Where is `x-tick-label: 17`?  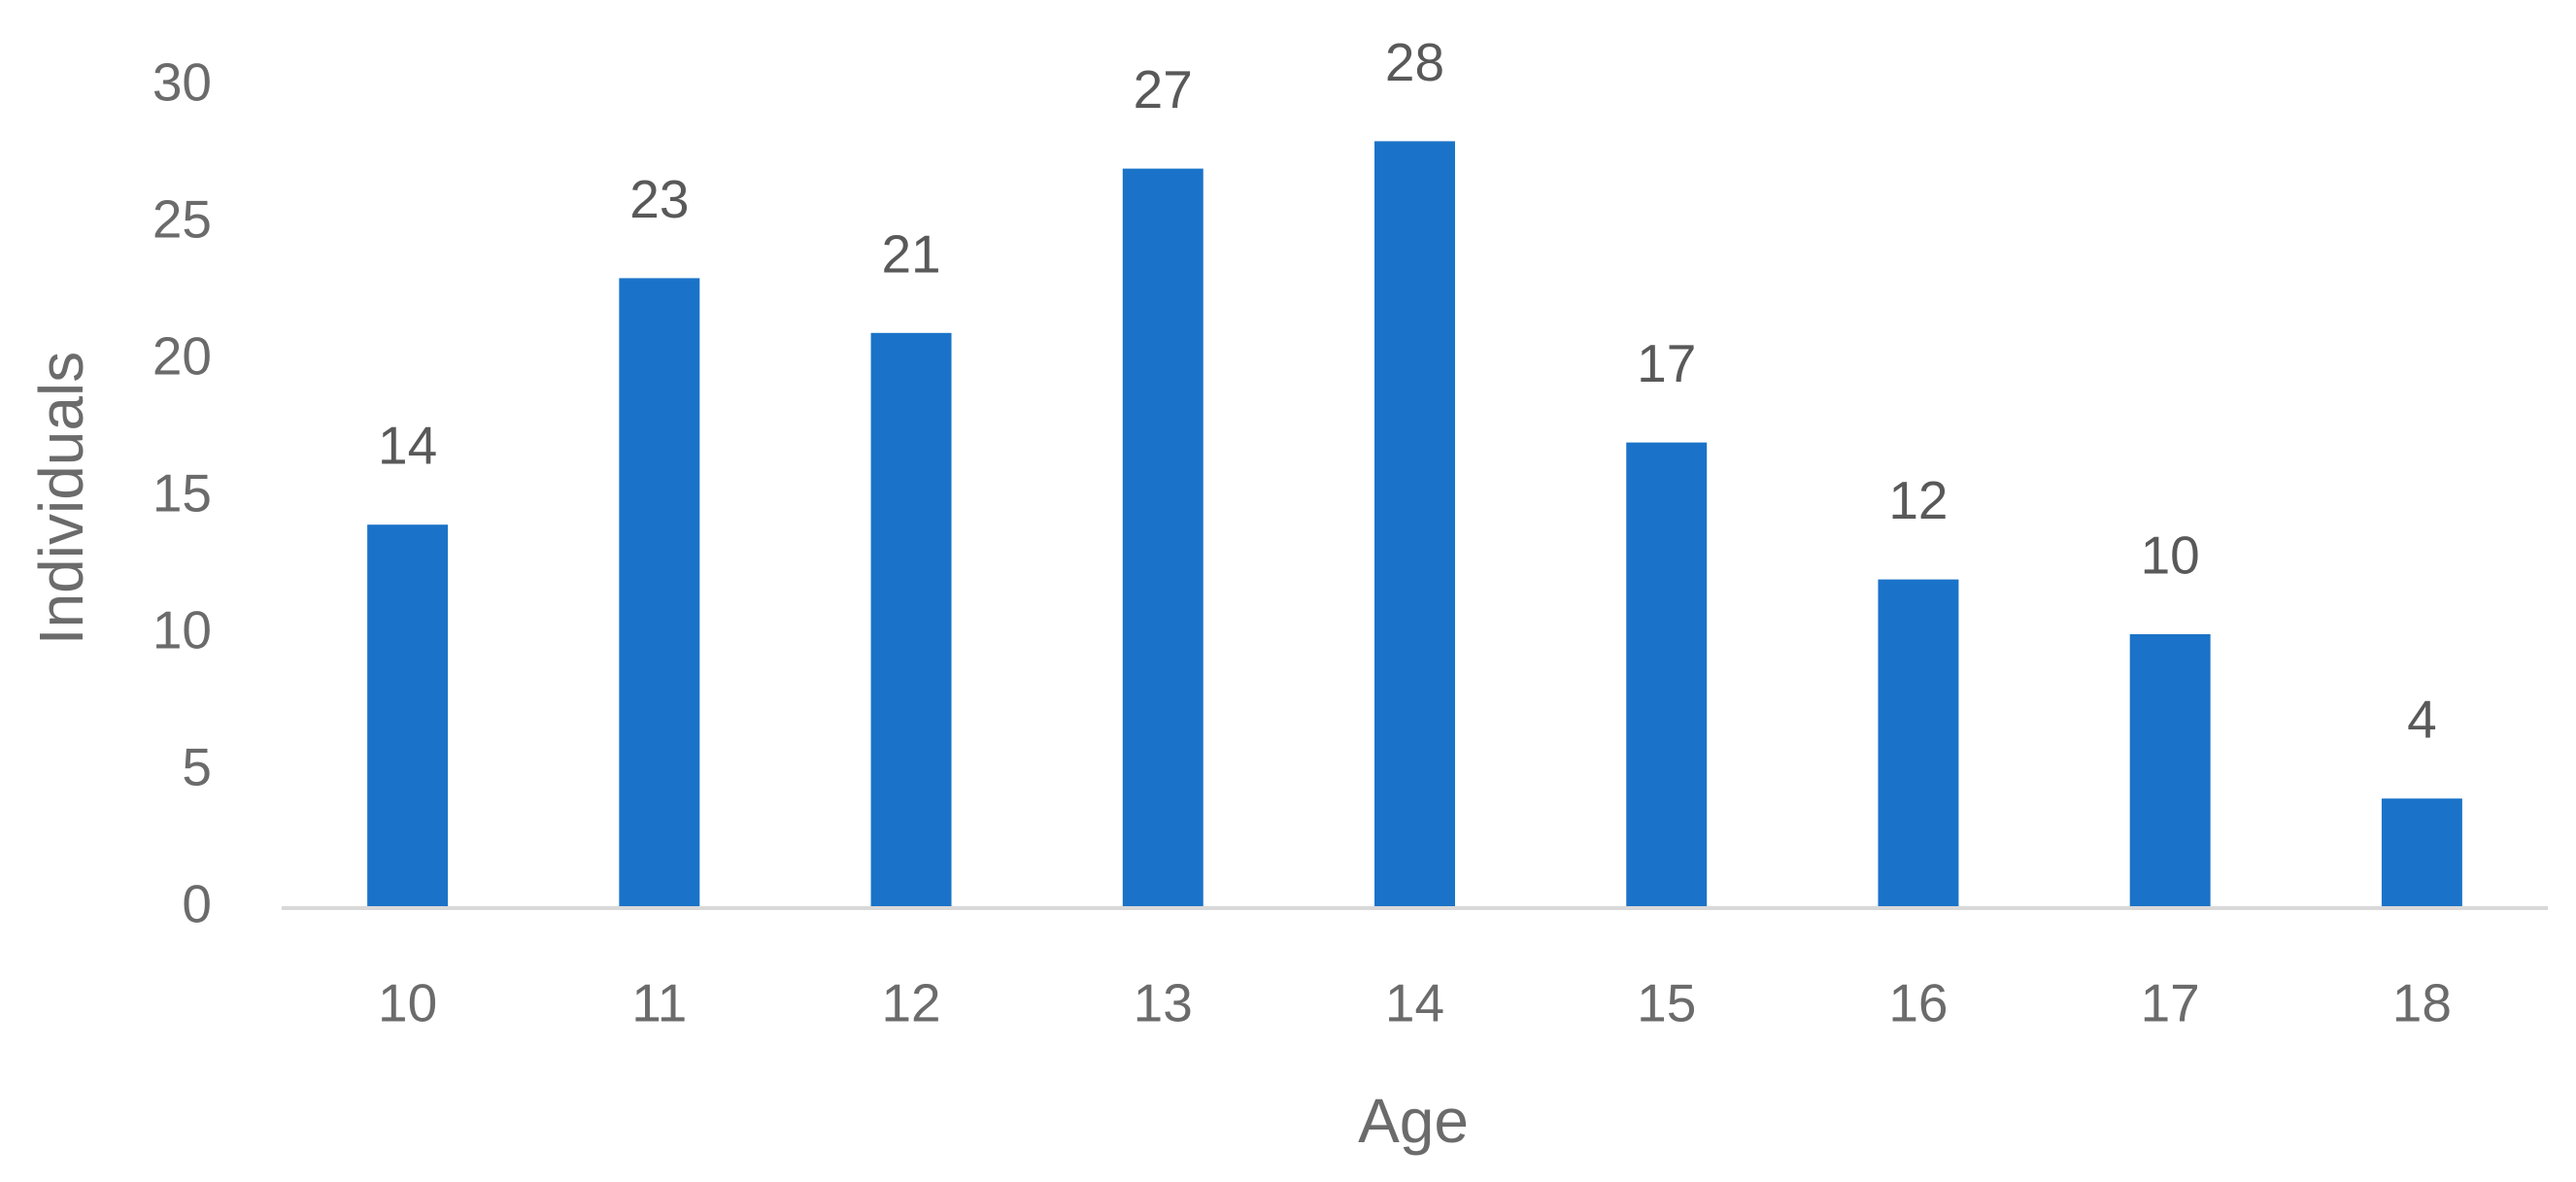 x-tick-label: 17 is located at coordinates (2170, 1003).